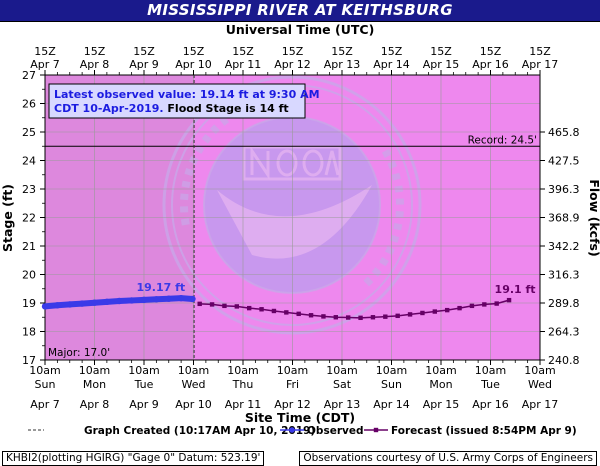 Image resolution: width=600 pixels, height=466 pixels. What do you see at coordinates (593, 217) in the screenshot?
I see `right-axis-title: Flow (kcfs)` at bounding box center [593, 217].